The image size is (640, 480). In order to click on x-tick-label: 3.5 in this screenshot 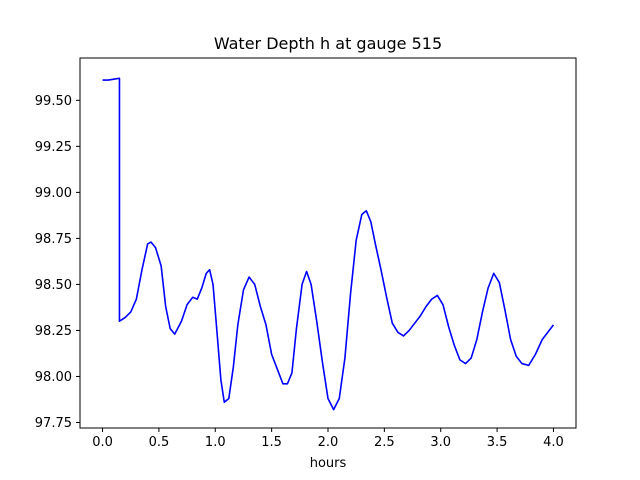, I will do `click(497, 442)`.